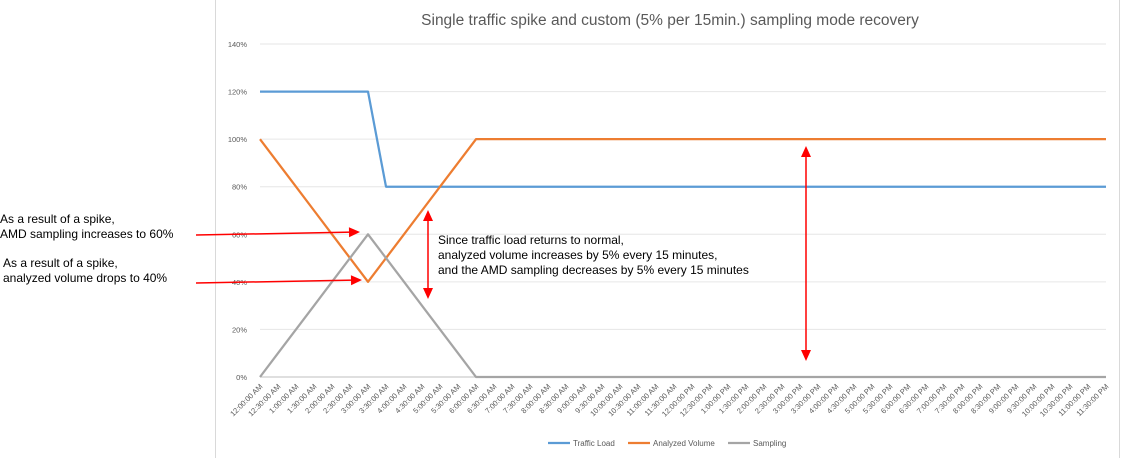 This screenshot has width=1125, height=458. I want to click on legend-label: Analyzed Volume, so click(684, 443).